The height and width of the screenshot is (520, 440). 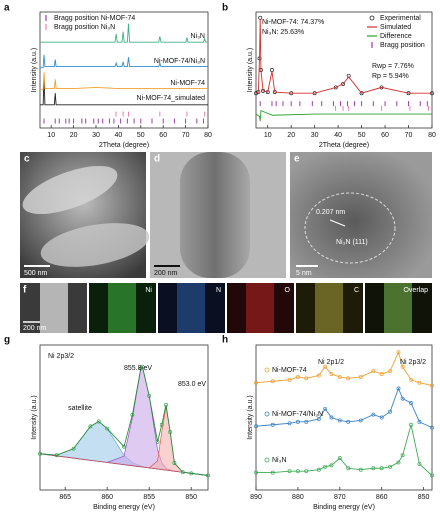 I want to click on series-label: Ni₃N, so click(x=279, y=460).